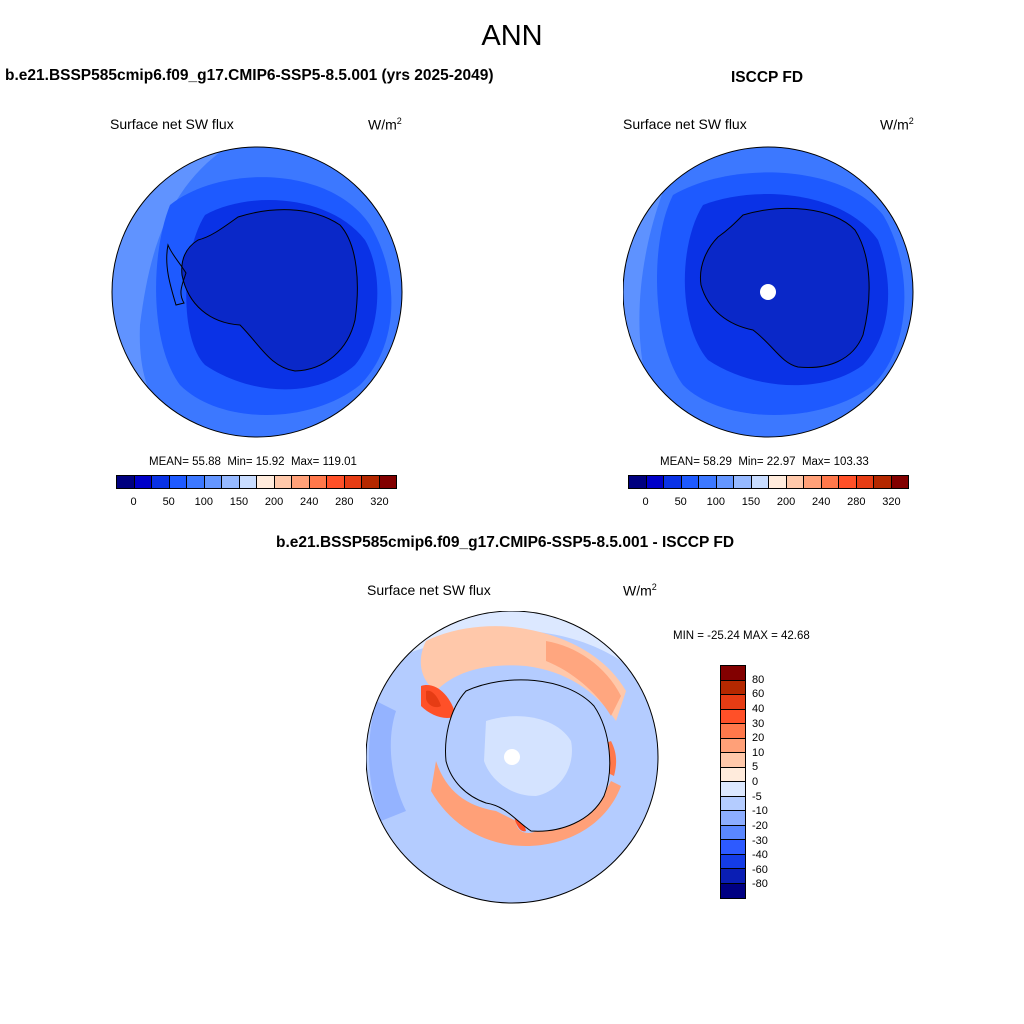  Describe the element at coordinates (758, 738) in the screenshot. I see `colorbar-tick-label: 20` at that location.